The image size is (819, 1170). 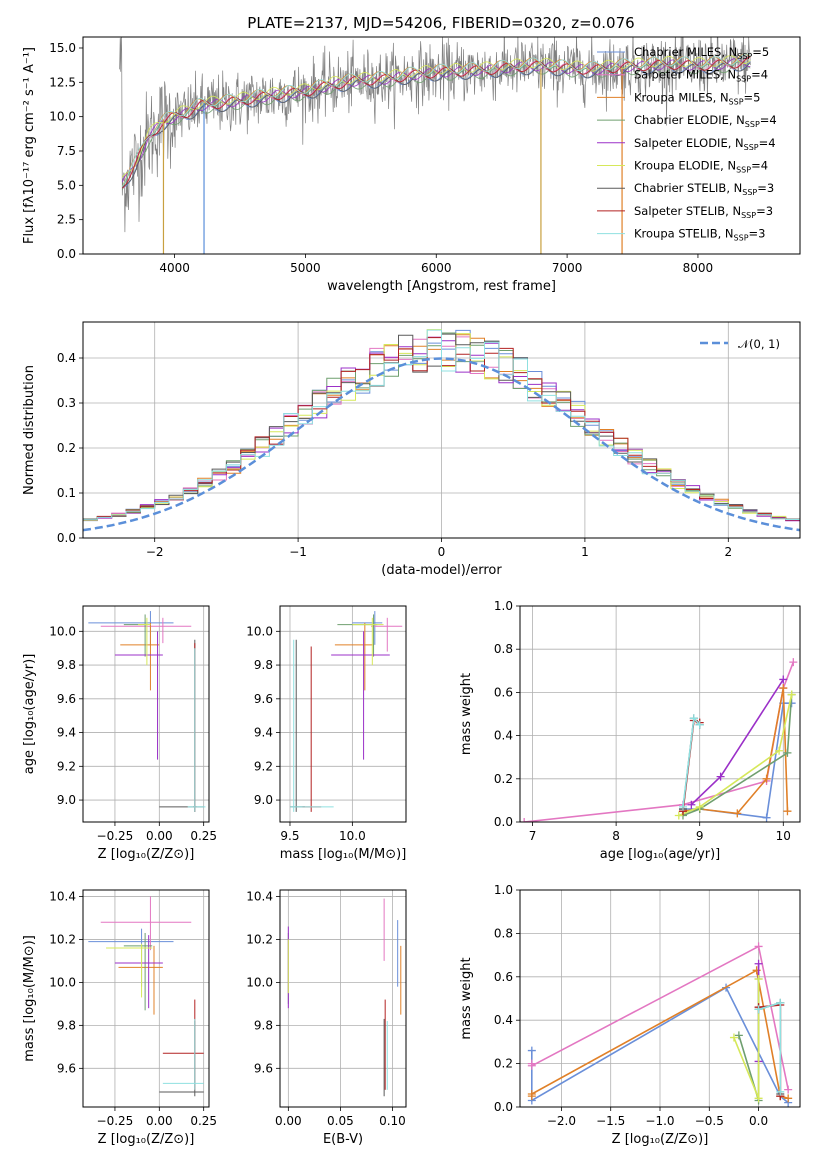 What do you see at coordinates (768, 120) in the screenshot?
I see `legend-entry-count: =4` at bounding box center [768, 120].